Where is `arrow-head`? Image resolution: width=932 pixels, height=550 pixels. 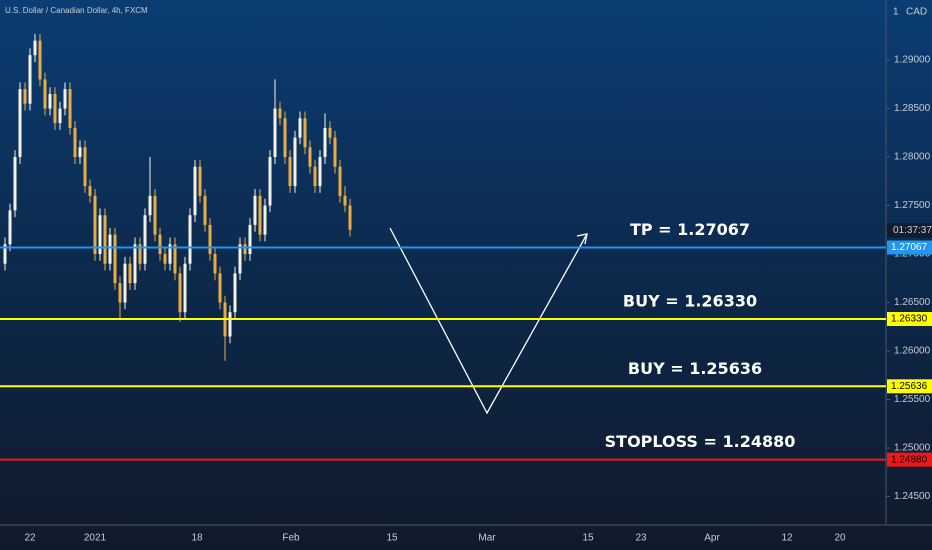 arrow-head is located at coordinates (582, 239).